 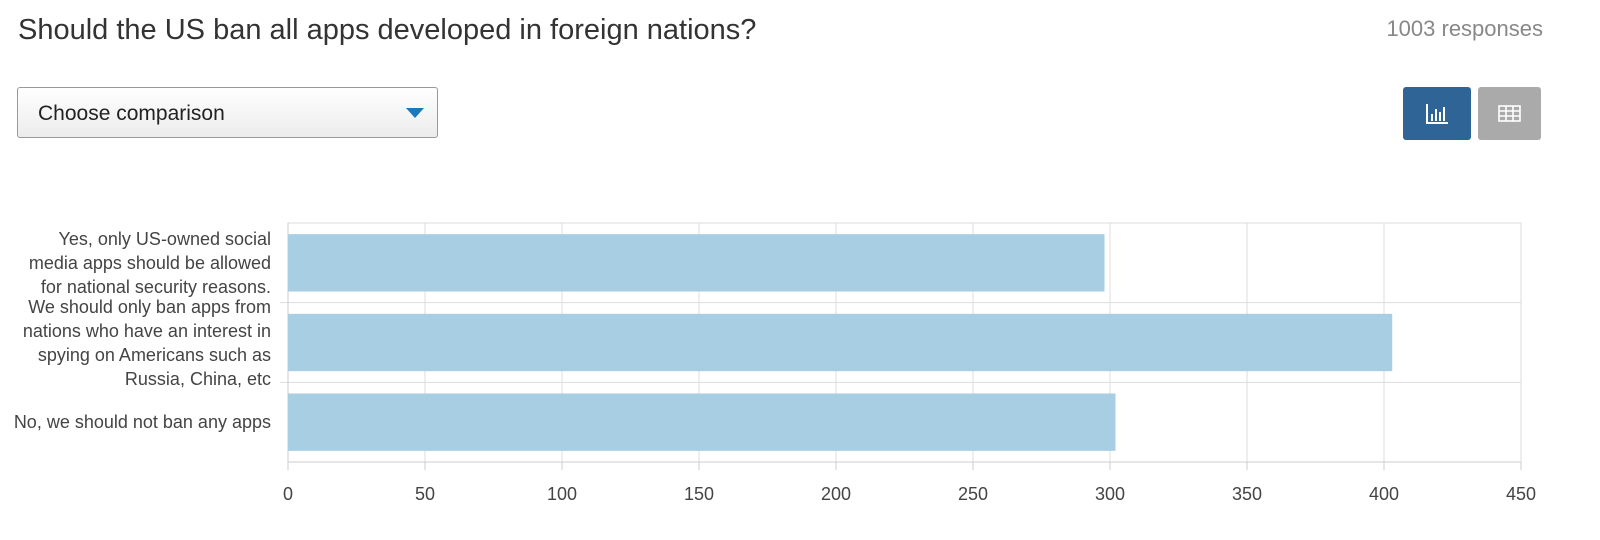 What do you see at coordinates (131, 113) in the screenshot?
I see `dropdown-label: Choose comparison` at bounding box center [131, 113].